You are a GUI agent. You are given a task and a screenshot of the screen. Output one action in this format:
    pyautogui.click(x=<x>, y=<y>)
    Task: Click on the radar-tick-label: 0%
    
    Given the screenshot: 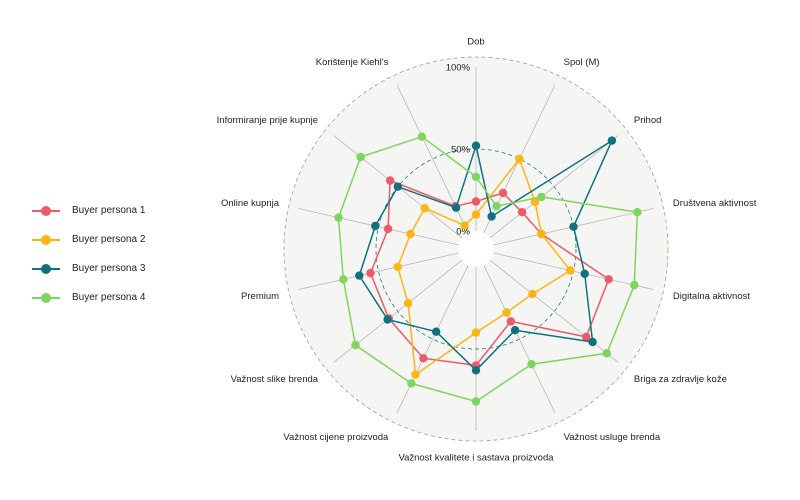 What is the action you would take?
    pyautogui.click(x=463, y=232)
    